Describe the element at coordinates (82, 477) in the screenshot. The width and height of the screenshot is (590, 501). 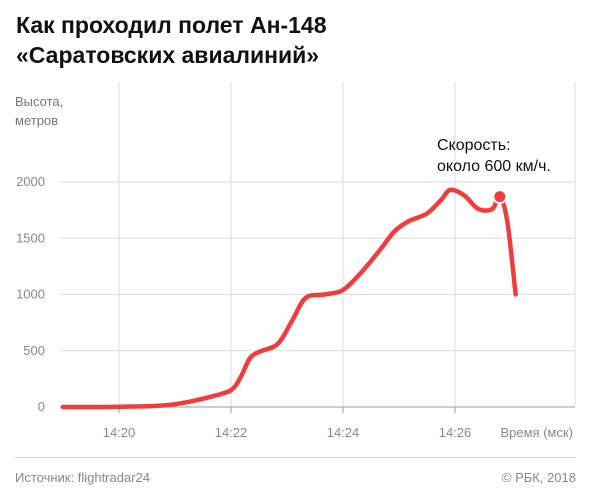
I see `source-note: Источник: flightradar24` at that location.